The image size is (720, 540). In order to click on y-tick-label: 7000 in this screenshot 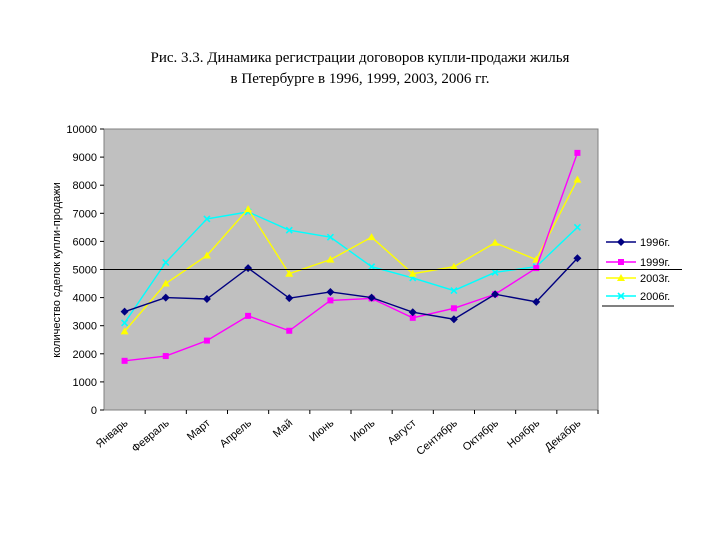, I will do `click(85, 214)`.